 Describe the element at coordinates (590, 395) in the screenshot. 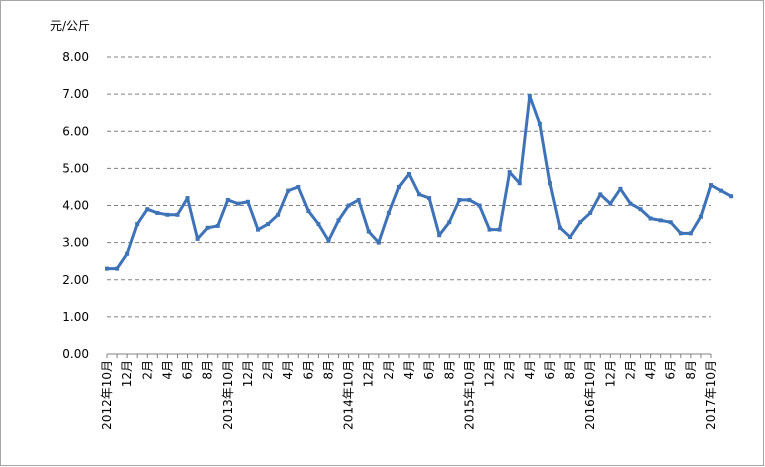

I see `x-tick-label: 2016年10月` at that location.